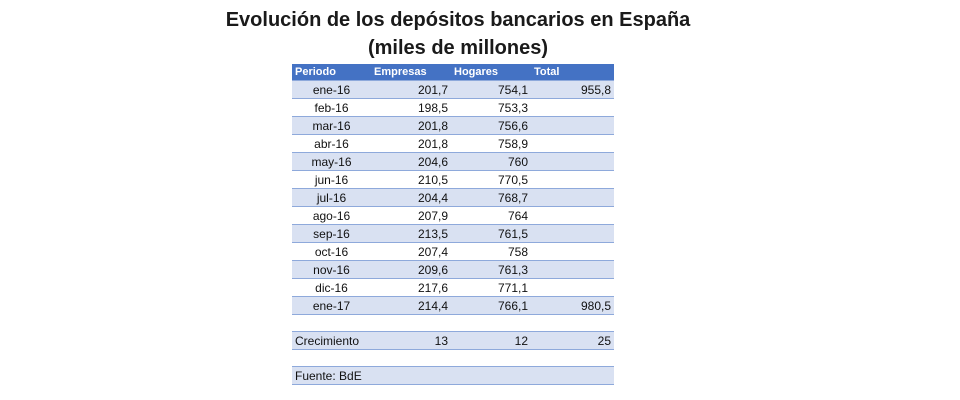  Describe the element at coordinates (491, 197) in the screenshot. I see `cell-hogares: 768,7` at that location.